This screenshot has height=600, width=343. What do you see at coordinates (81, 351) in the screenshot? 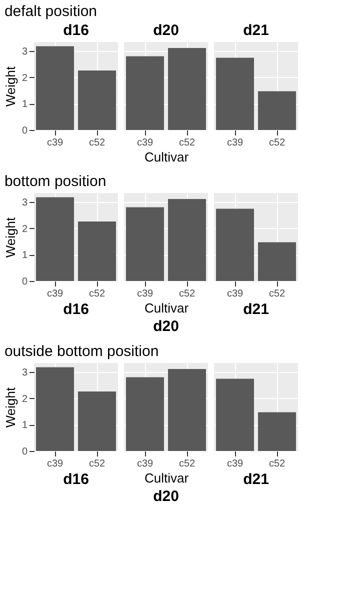
I see `text: outside bottom position` at bounding box center [81, 351].